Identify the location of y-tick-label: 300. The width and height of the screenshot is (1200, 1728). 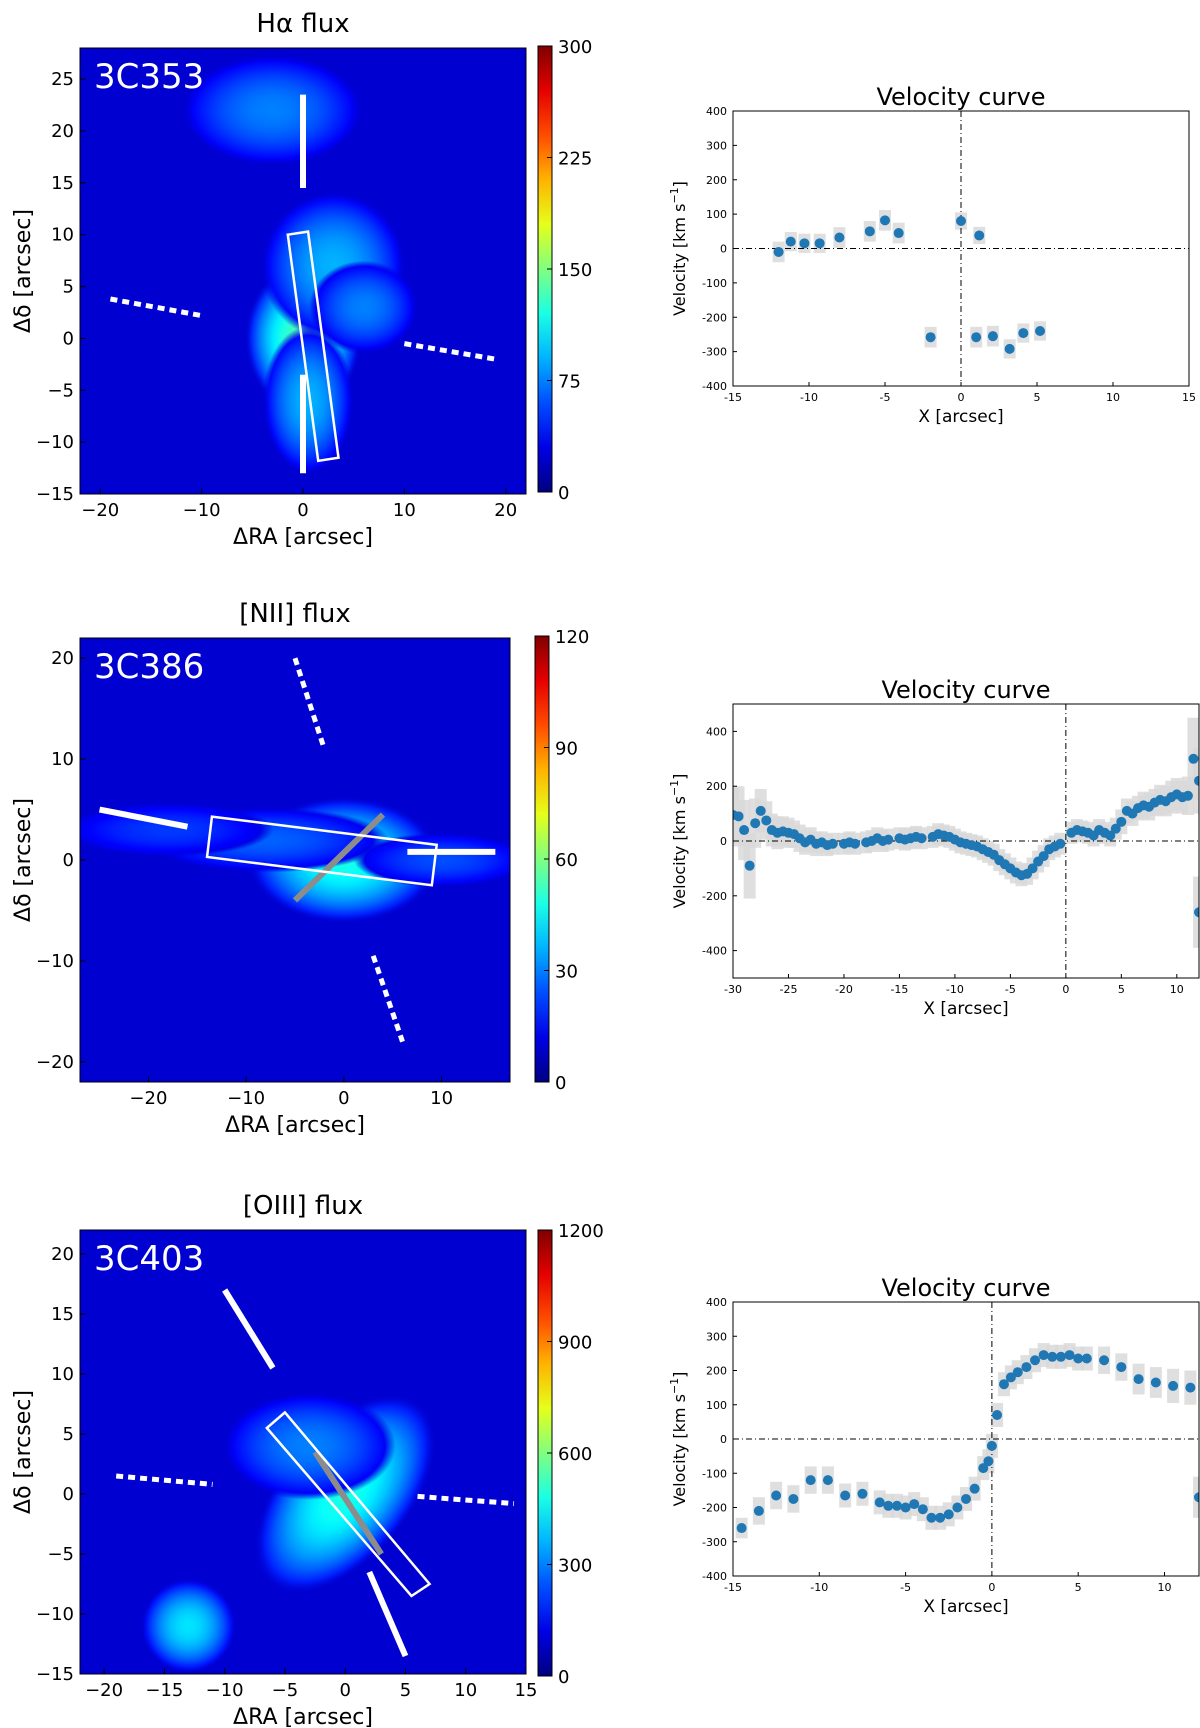
(716, 145).